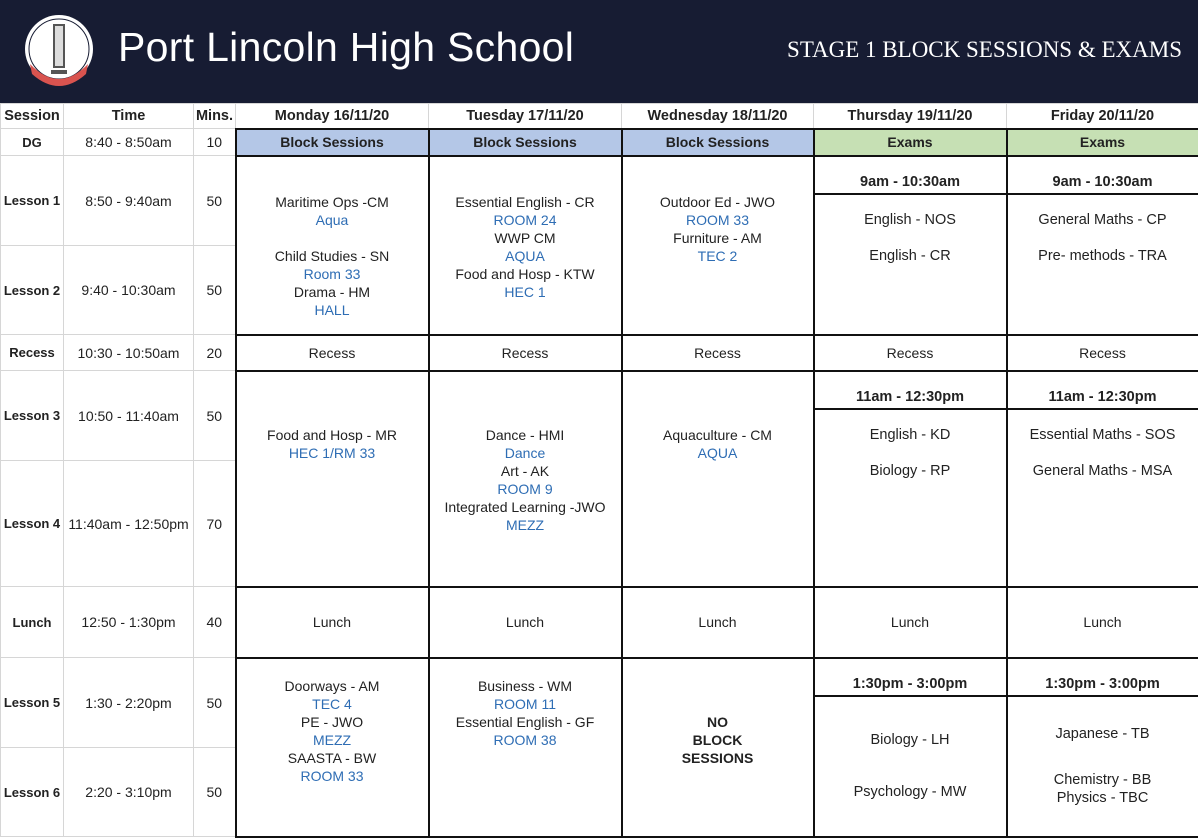 The width and height of the screenshot is (1198, 838). What do you see at coordinates (332, 273) in the screenshot?
I see `room-label: Room 33` at bounding box center [332, 273].